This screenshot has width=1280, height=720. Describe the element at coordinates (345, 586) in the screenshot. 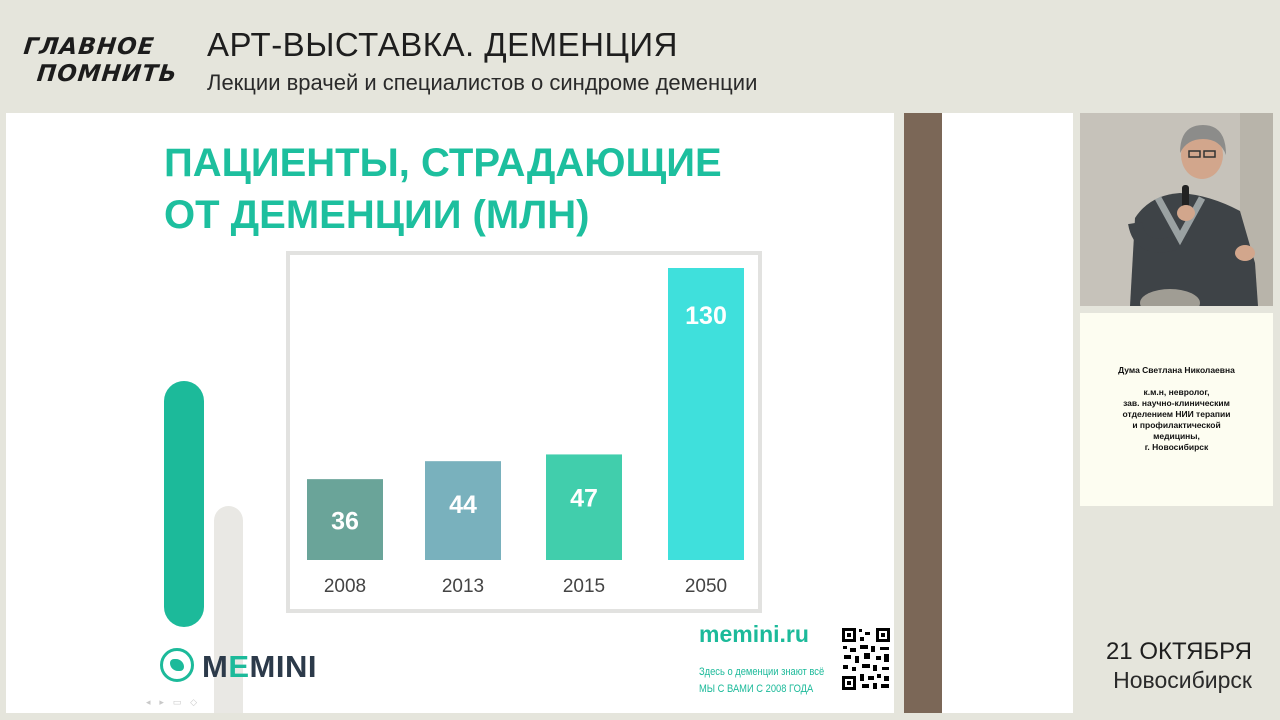

I see `x-tick-label-2008: 2008` at that location.